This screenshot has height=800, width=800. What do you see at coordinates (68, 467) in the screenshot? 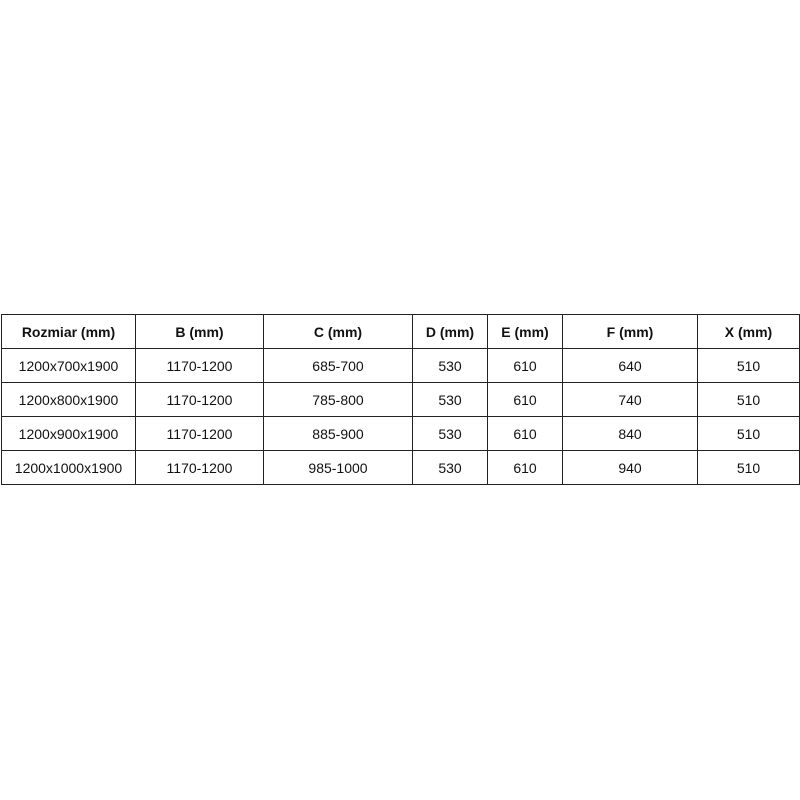
I see `table-cell: 1200x1000x1900` at bounding box center [68, 467].